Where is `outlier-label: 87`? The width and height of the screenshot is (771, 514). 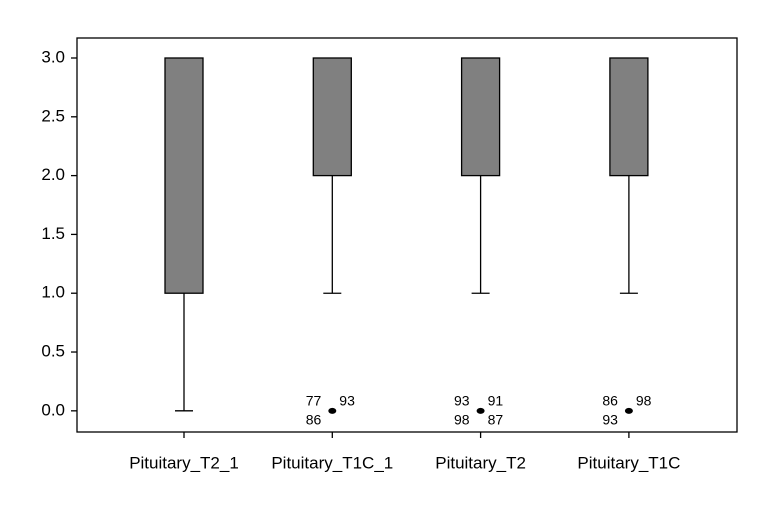 outlier-label: 87 is located at coordinates (496, 420).